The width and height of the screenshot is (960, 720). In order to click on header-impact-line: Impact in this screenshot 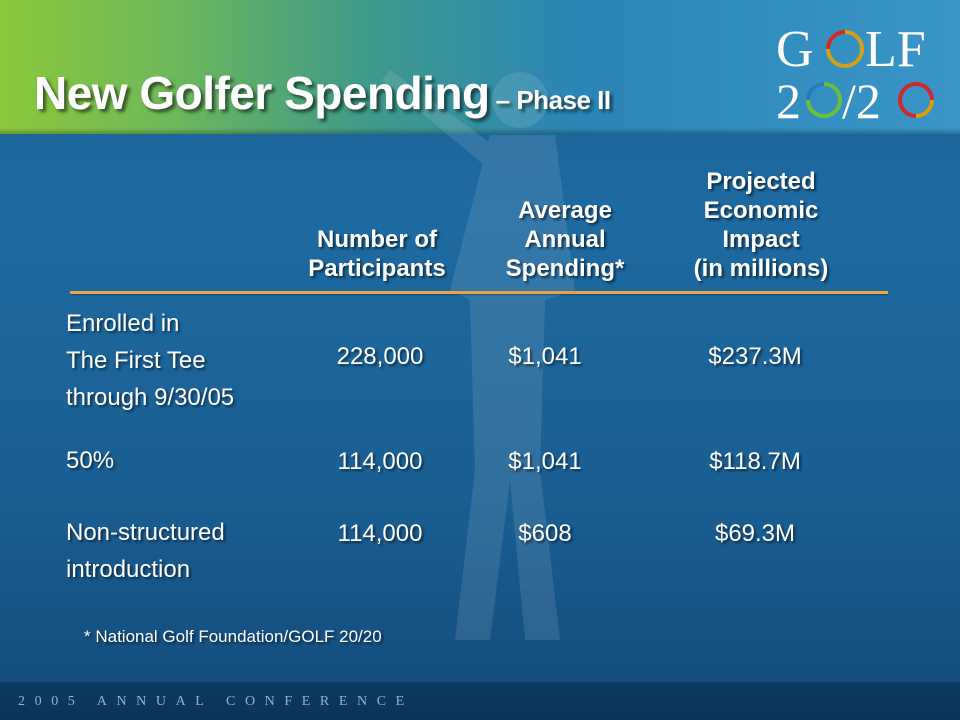, I will do `click(761, 239)`.